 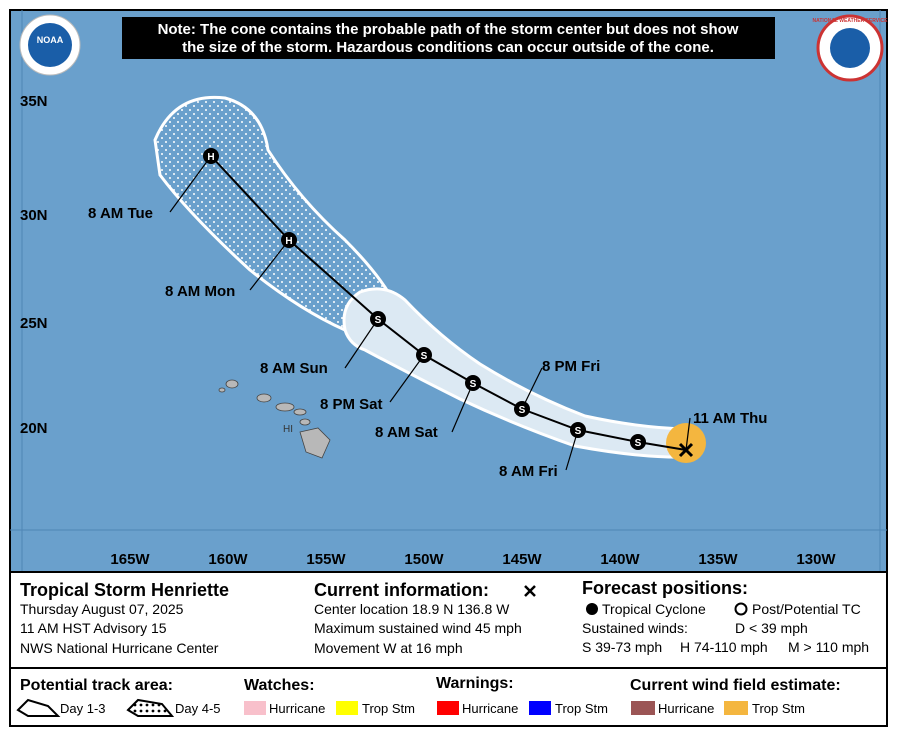 What do you see at coordinates (102, 609) in the screenshot?
I see `storm-line: Thursday August 07, 2025` at bounding box center [102, 609].